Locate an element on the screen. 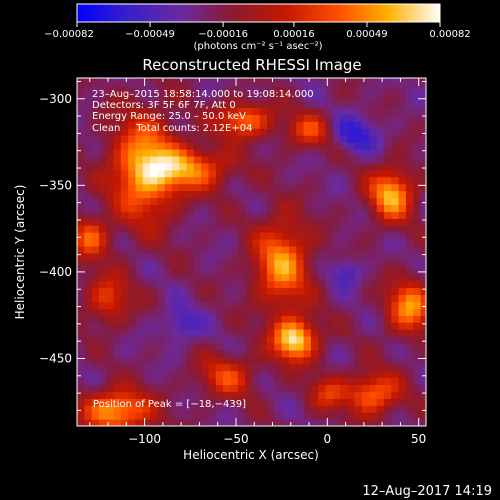  y-tick-label: −400 is located at coordinates (55, 272).